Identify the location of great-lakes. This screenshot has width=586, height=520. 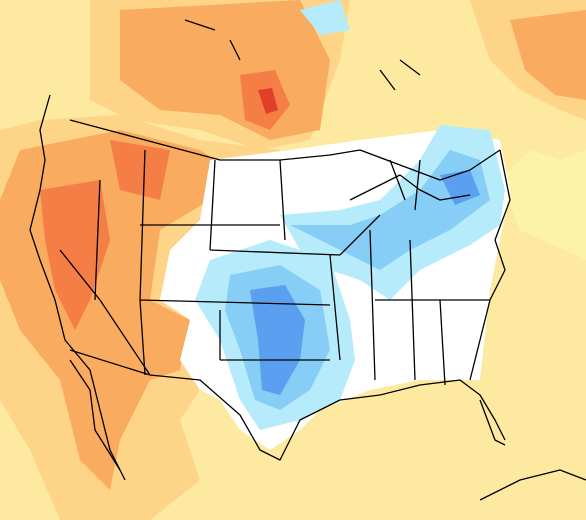
(410, 185).